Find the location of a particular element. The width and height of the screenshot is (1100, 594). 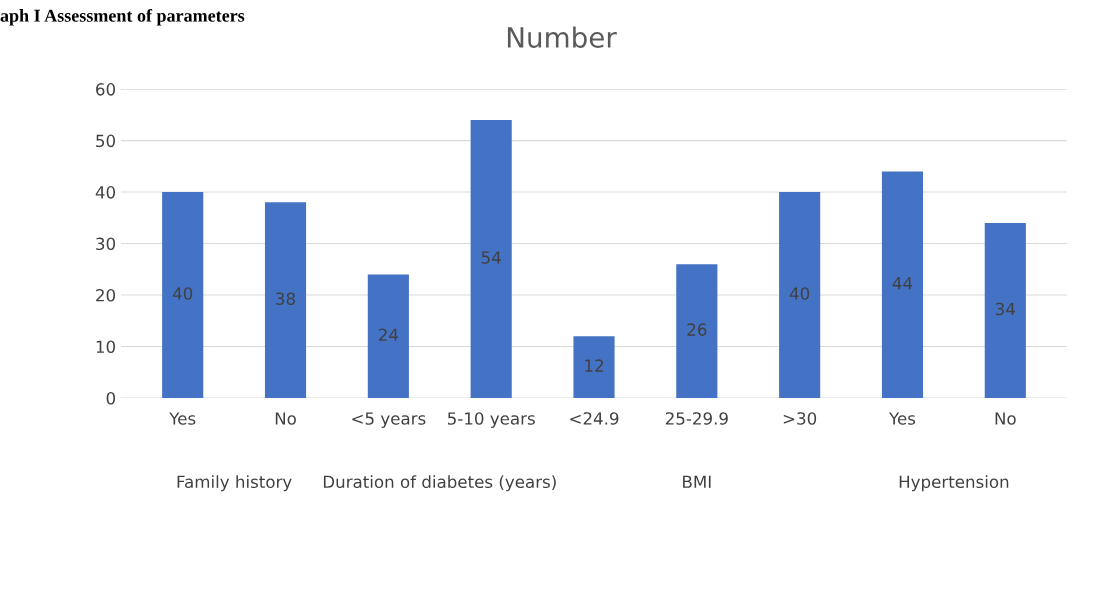

x-tick-label: 25-29.9 is located at coordinates (696, 418).